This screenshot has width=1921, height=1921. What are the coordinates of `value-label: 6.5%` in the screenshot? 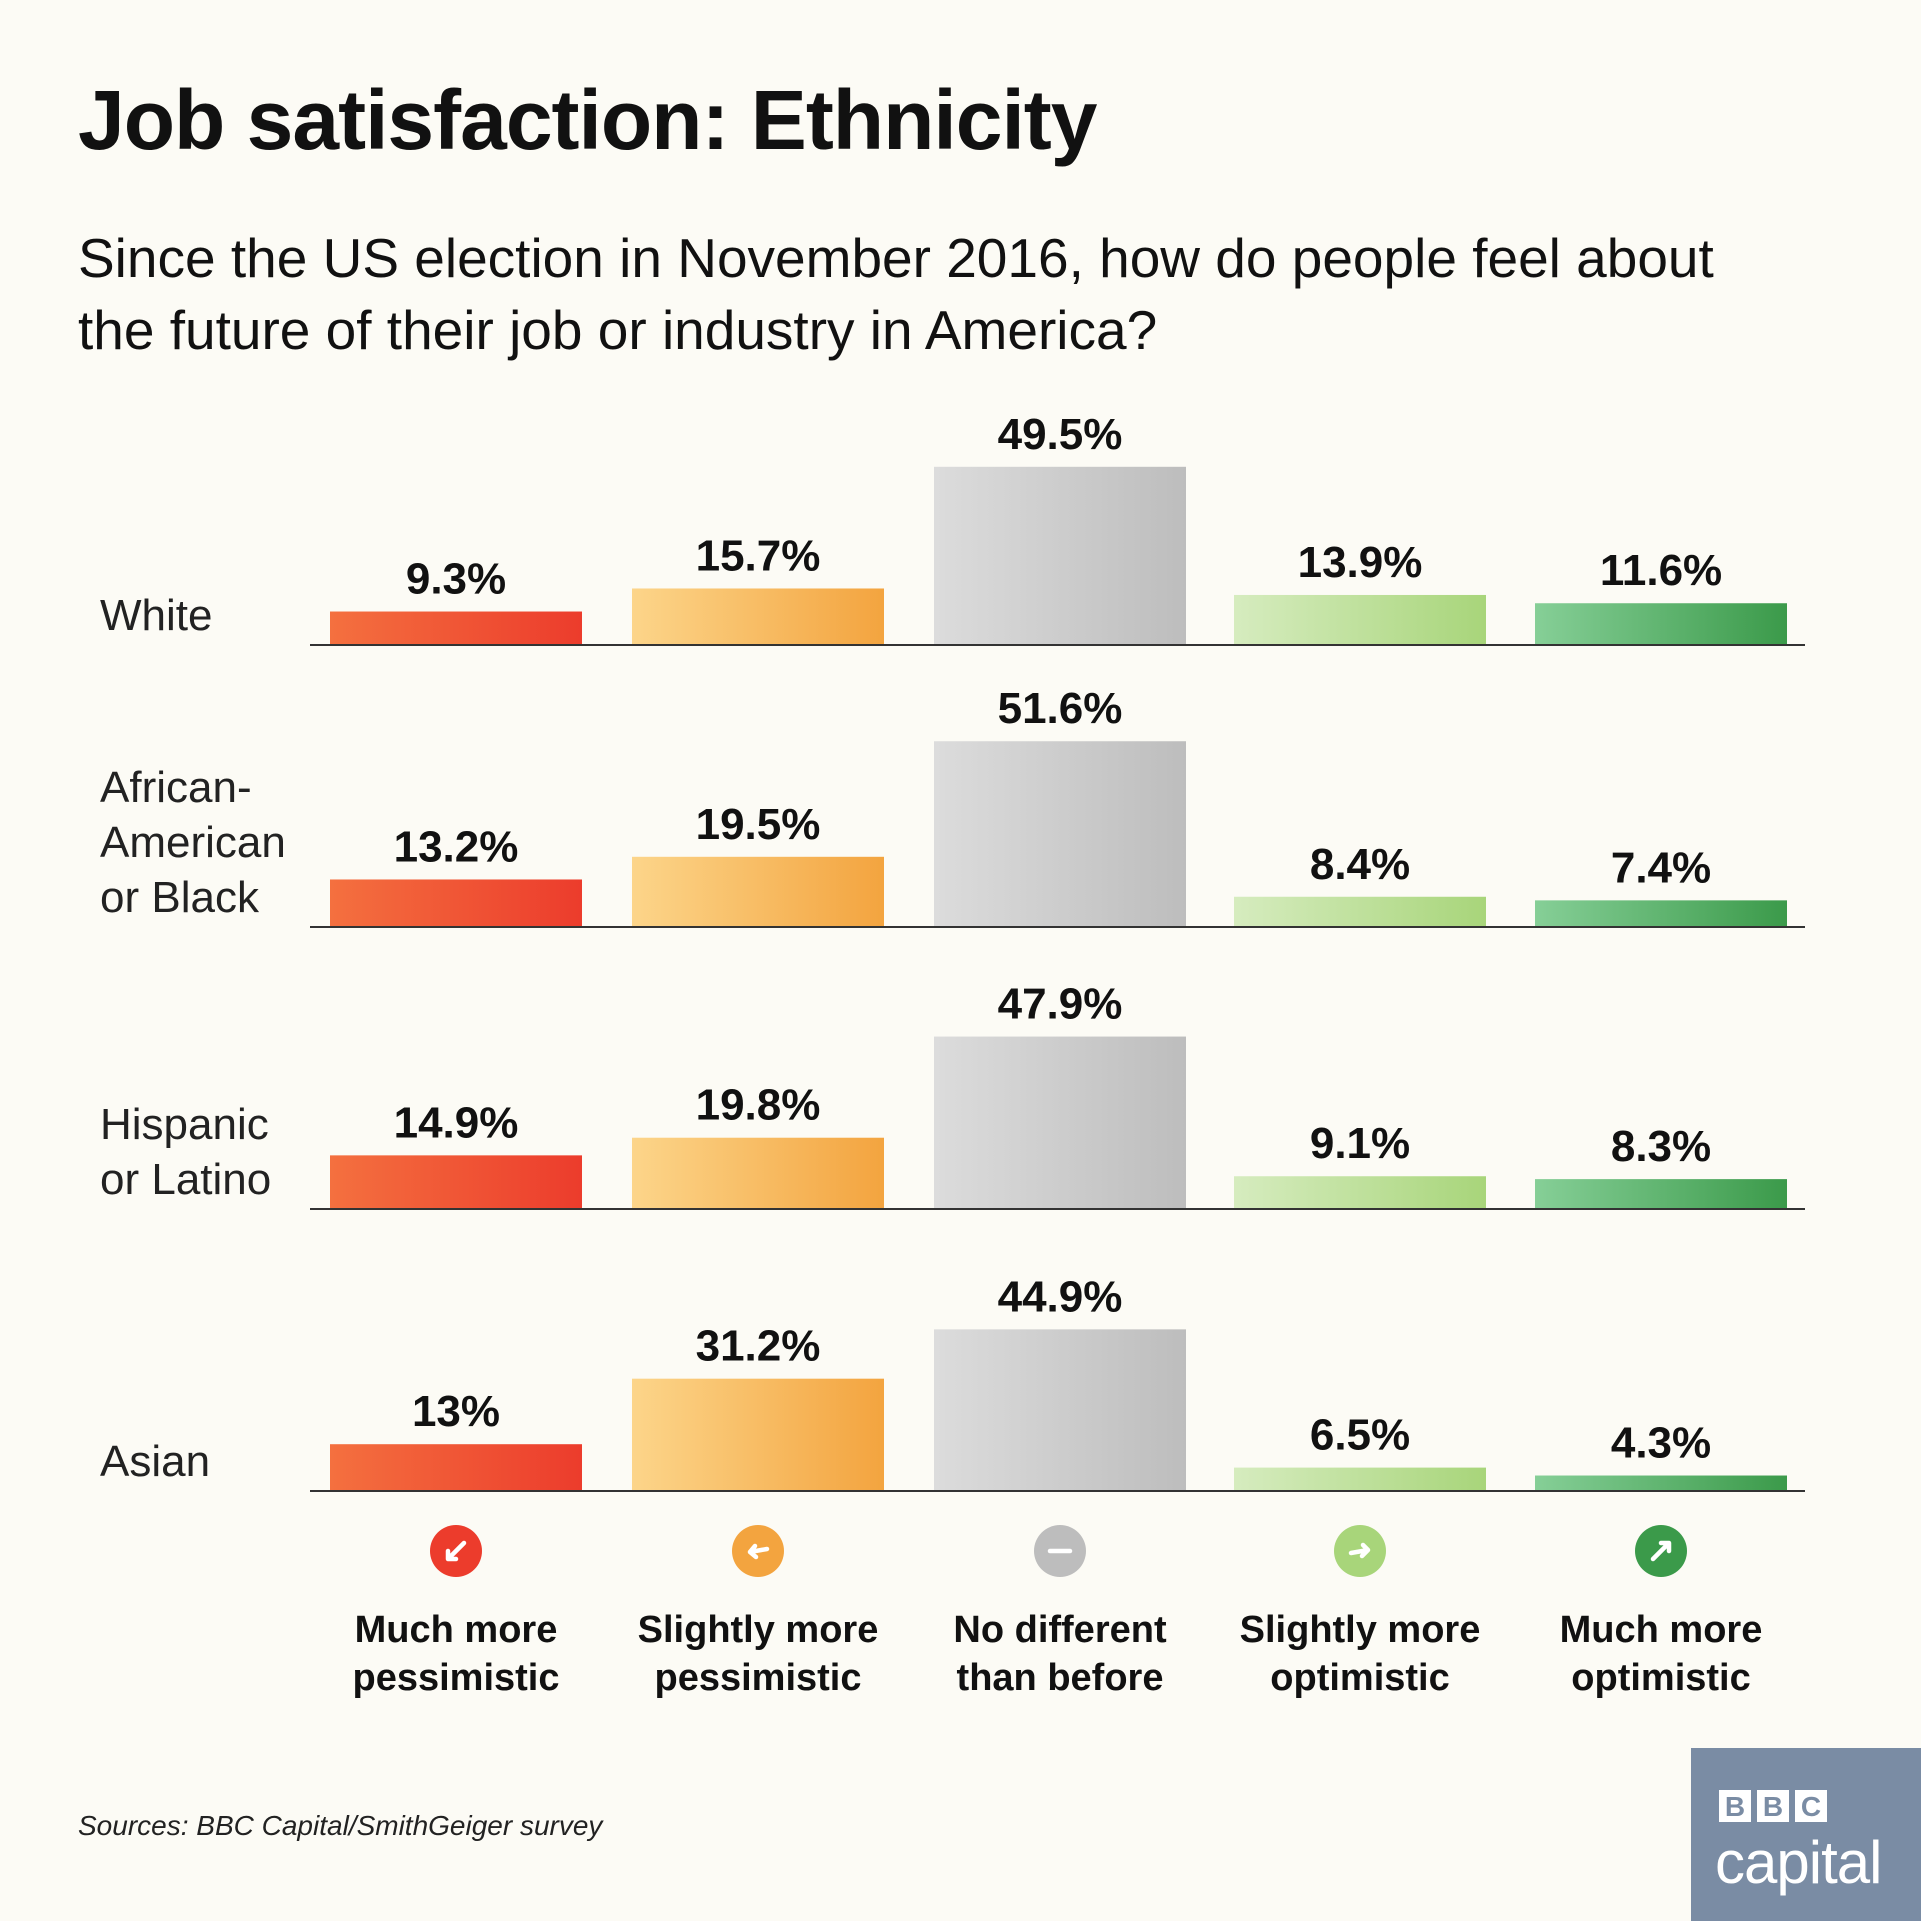 It's located at (1360, 1435).